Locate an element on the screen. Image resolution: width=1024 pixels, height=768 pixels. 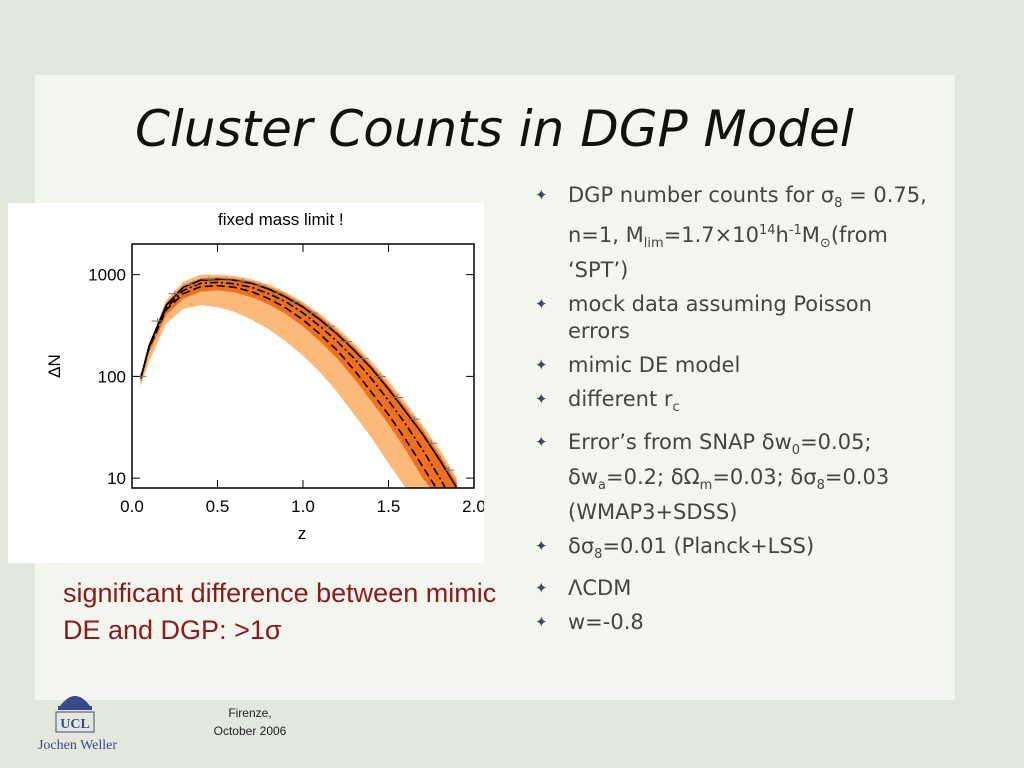
bullet-text: -1 is located at coordinates (795, 231).